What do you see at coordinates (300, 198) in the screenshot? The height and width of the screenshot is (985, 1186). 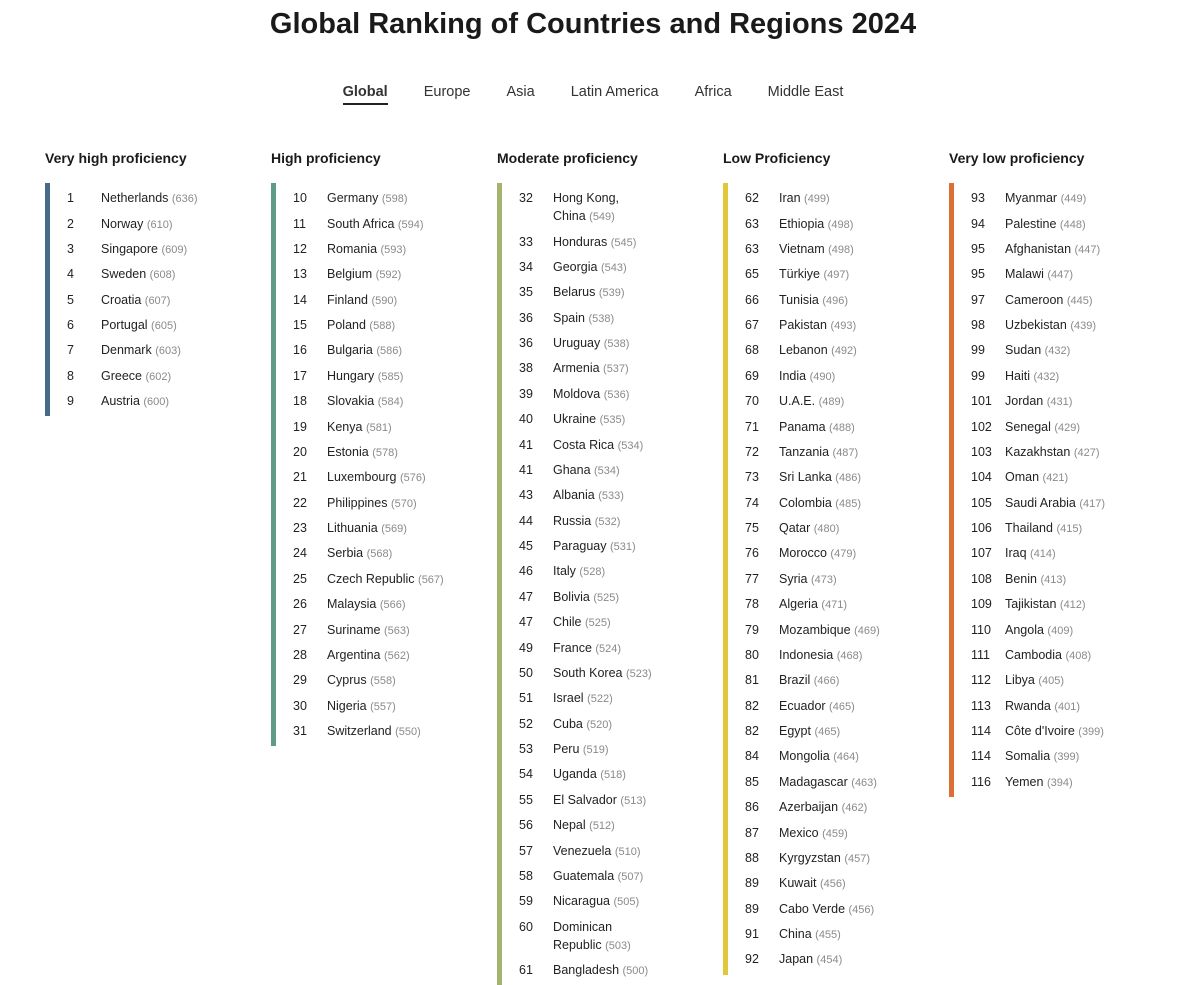 I see `rank: 10` at bounding box center [300, 198].